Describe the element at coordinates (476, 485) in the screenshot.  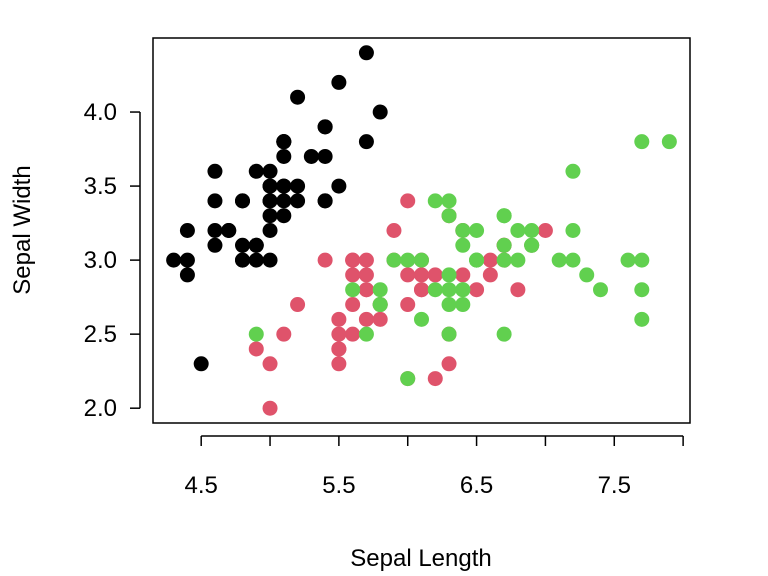
I see `x-tick-label: 6.5` at that location.